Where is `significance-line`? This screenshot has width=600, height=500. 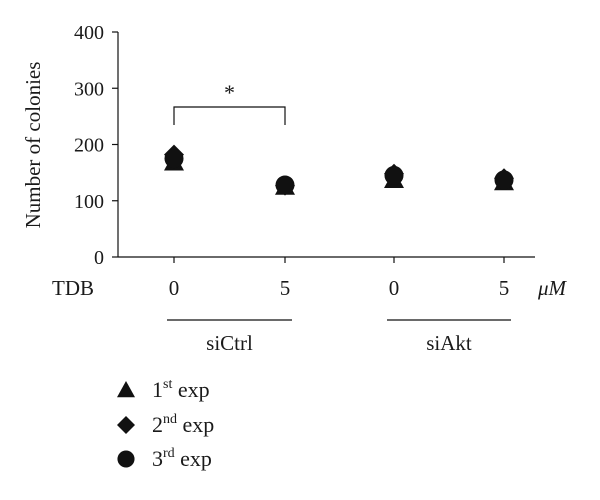 significance-line is located at coordinates (229, 115).